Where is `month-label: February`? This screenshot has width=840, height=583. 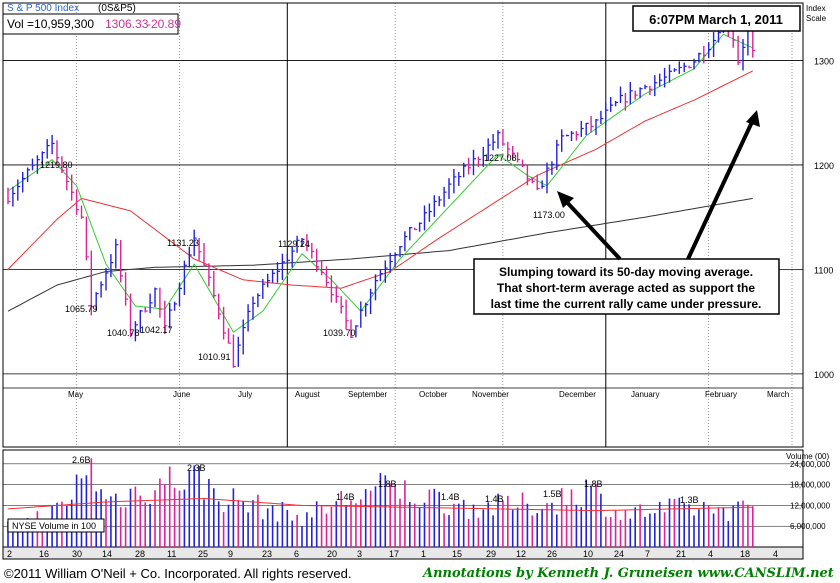
month-label: February is located at coordinates (721, 394).